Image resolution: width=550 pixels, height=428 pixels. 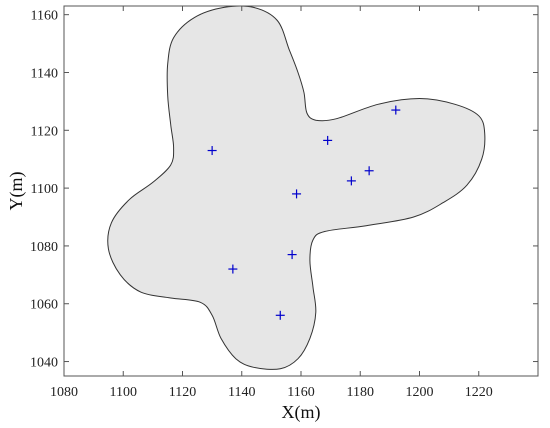 What do you see at coordinates (420, 392) in the screenshot?
I see `x-tick-label: 1200` at bounding box center [420, 392].